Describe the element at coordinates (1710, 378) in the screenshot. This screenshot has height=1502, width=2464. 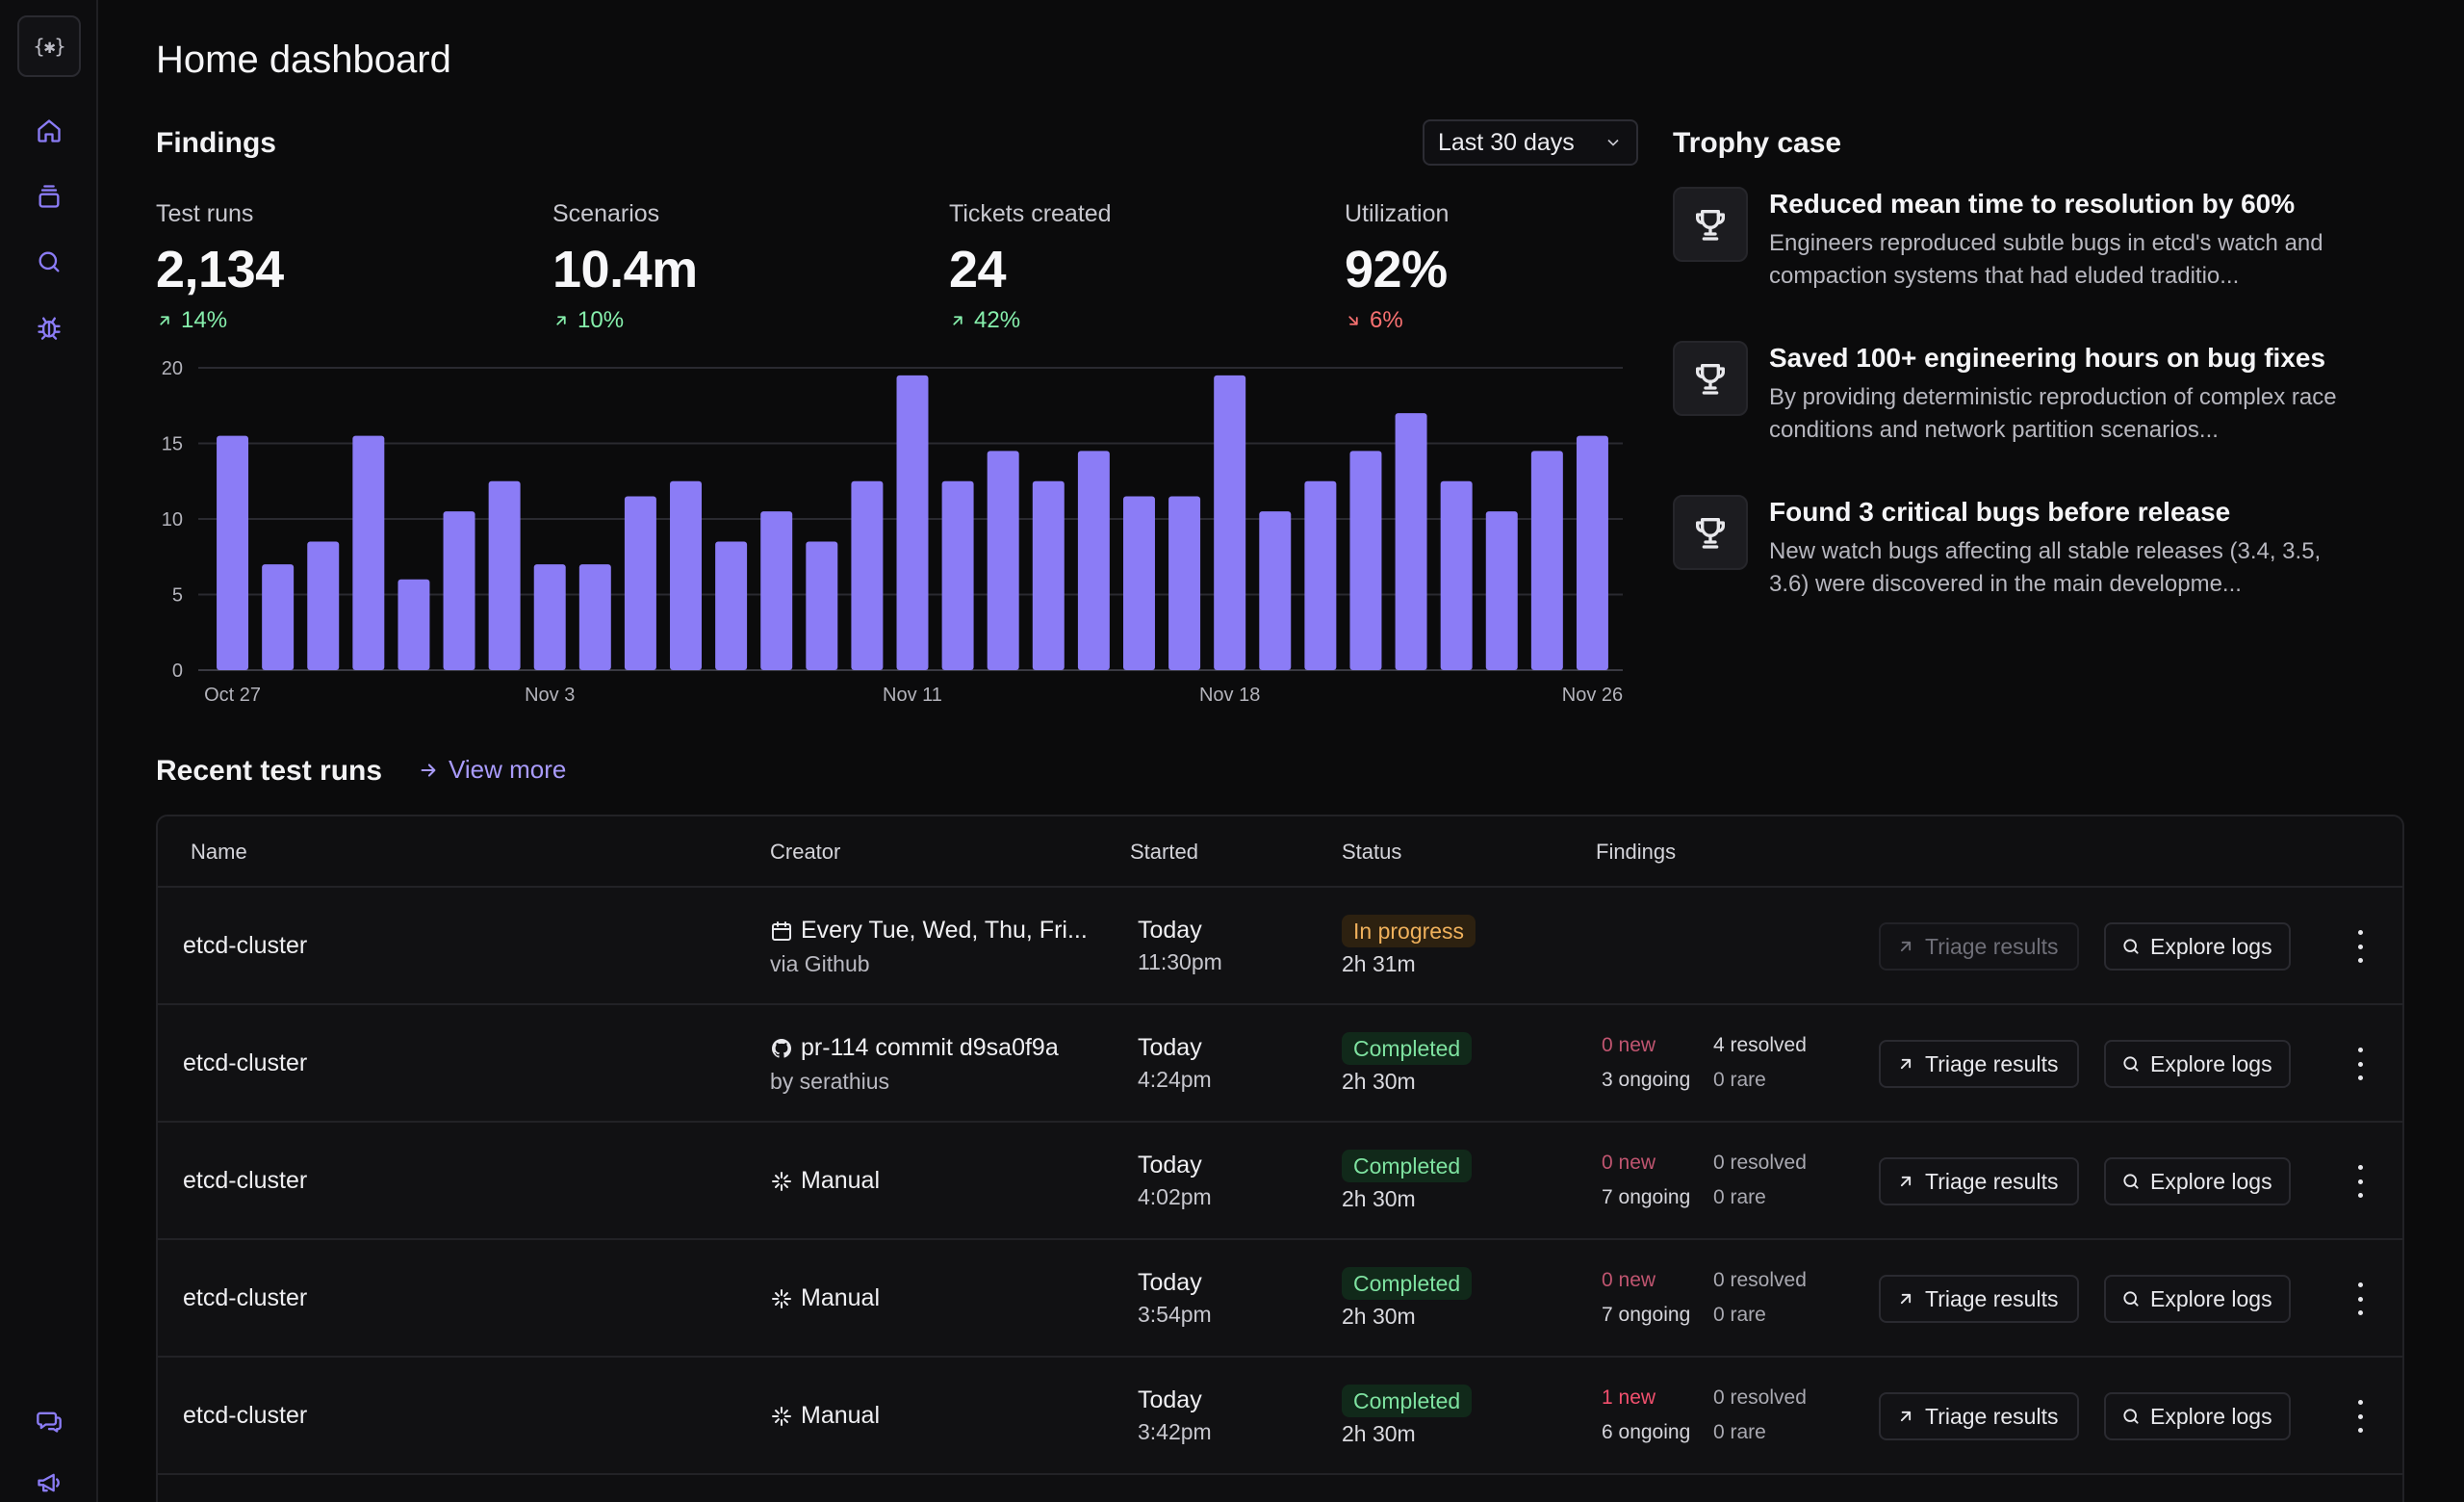
I see `trophy-icon-box` at that location.